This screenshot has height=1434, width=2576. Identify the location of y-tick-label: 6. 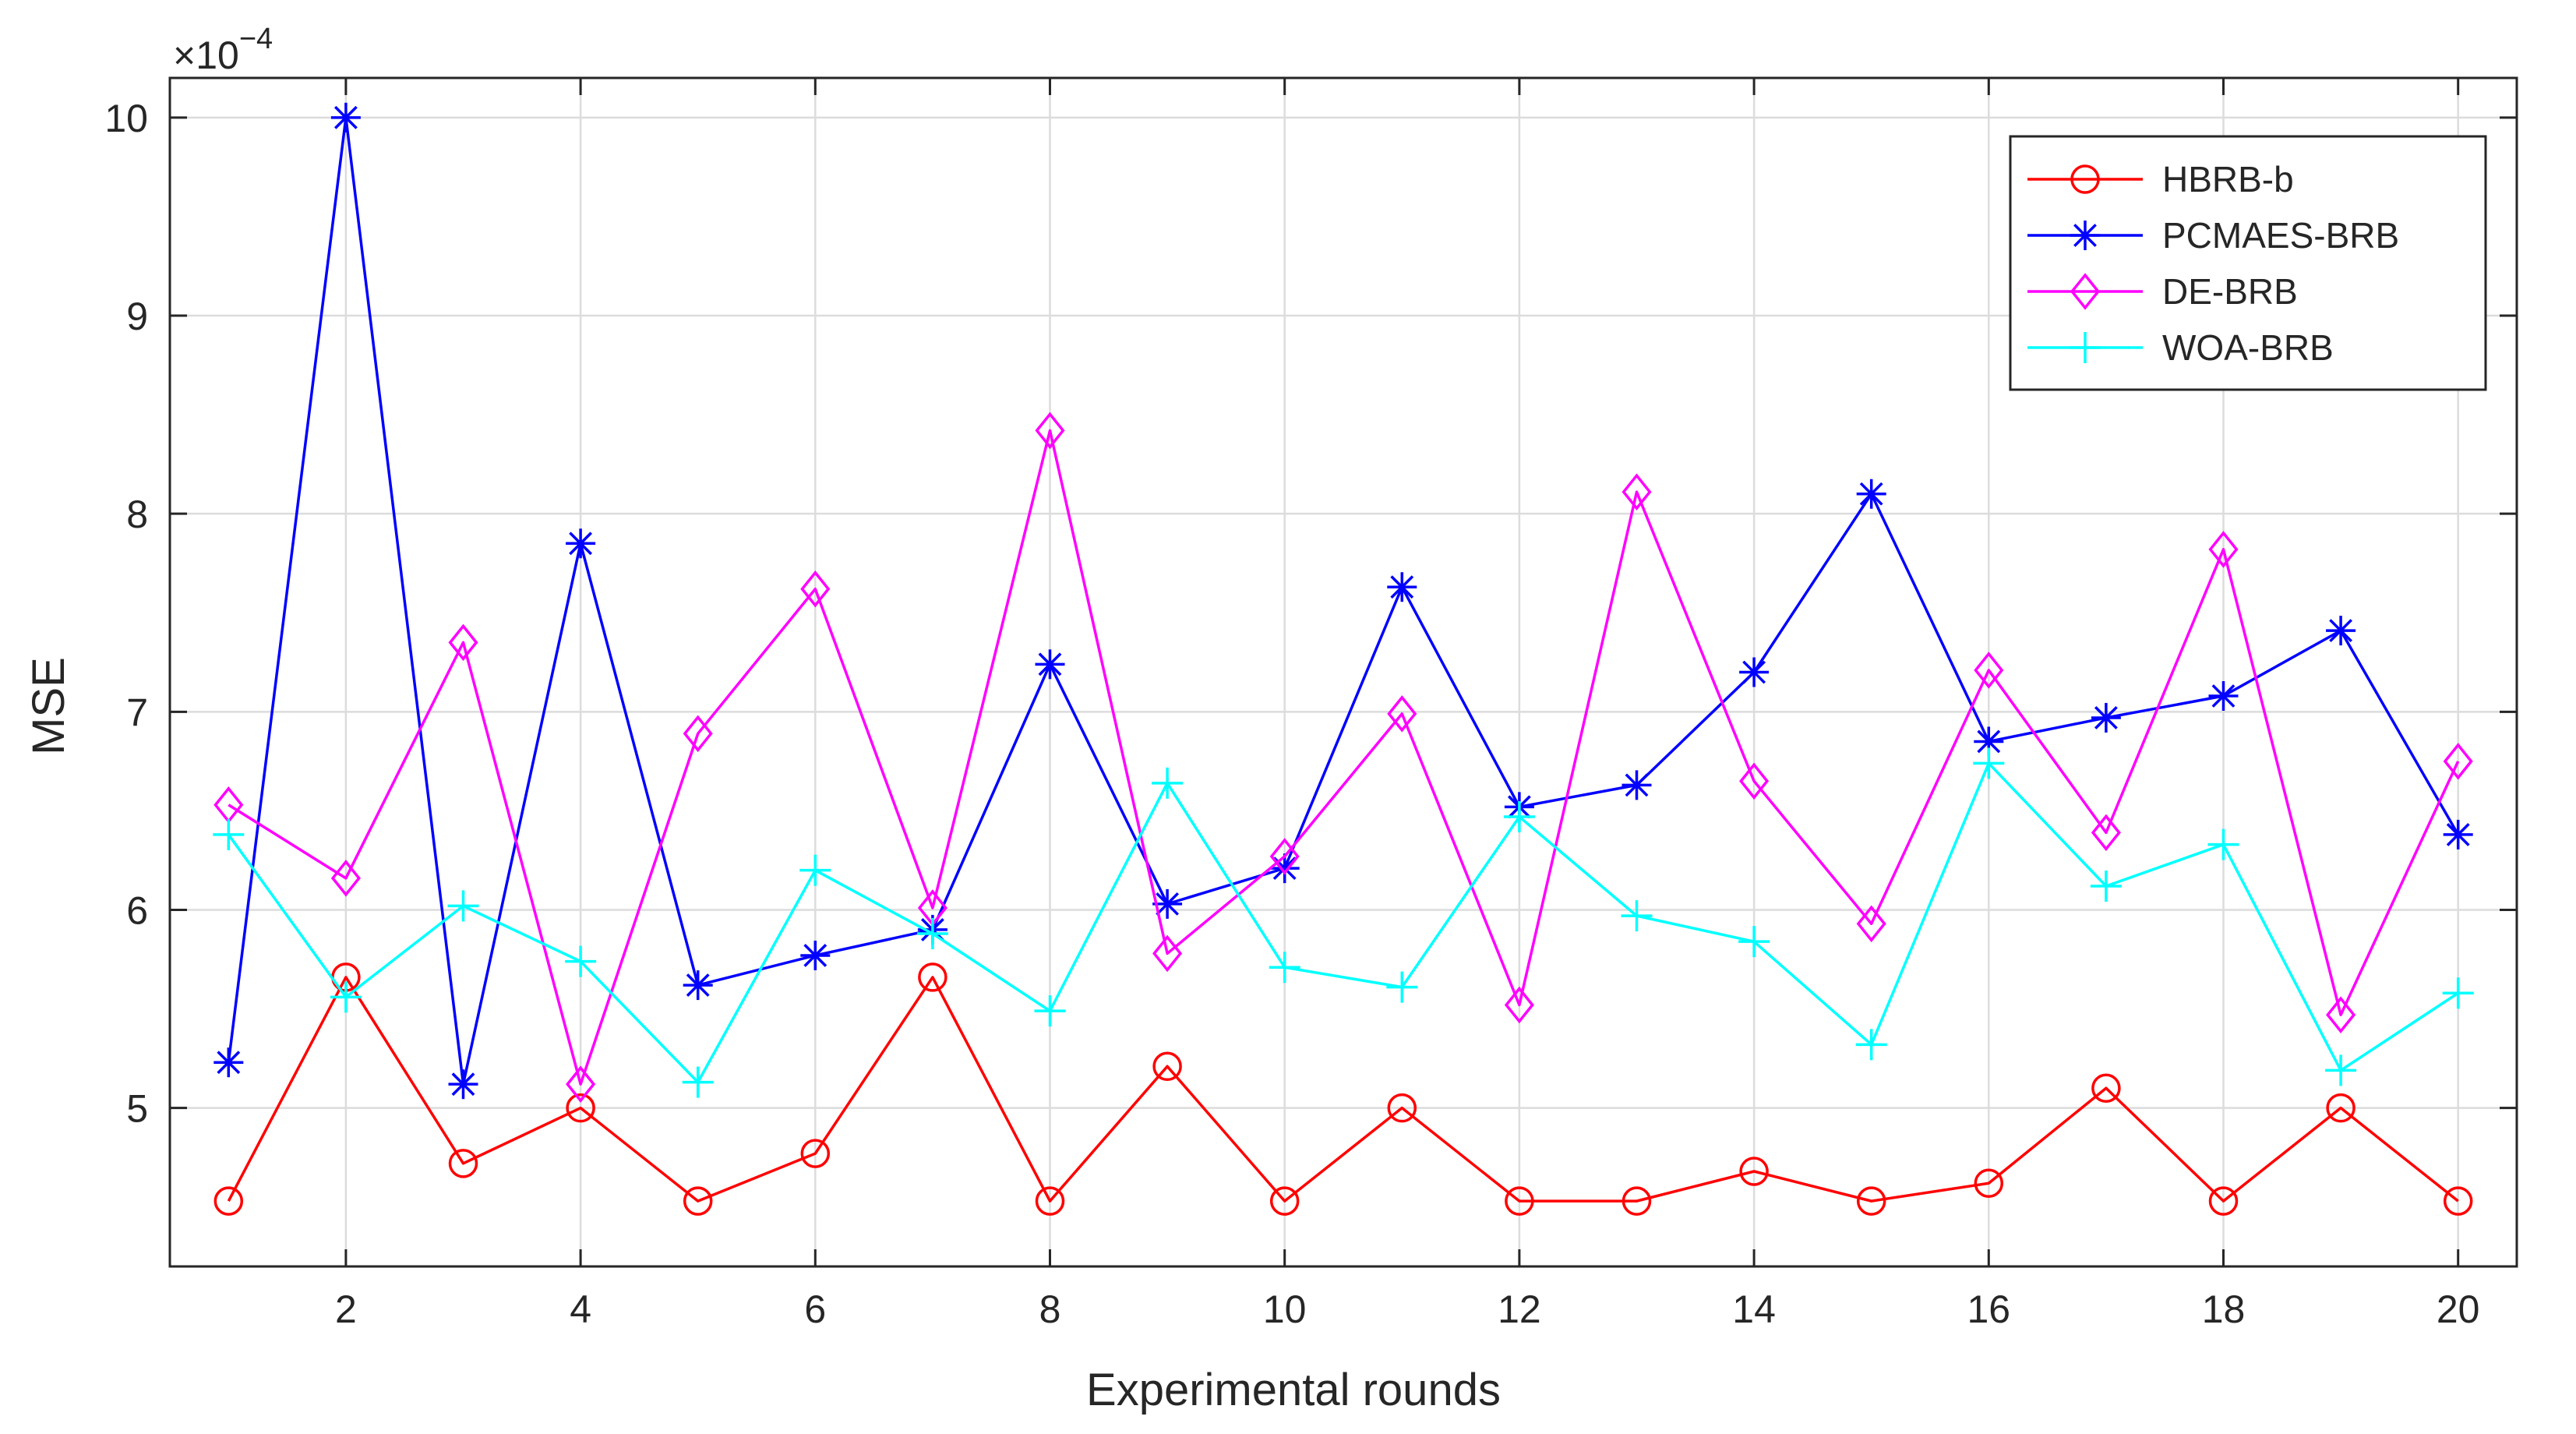
(137, 911).